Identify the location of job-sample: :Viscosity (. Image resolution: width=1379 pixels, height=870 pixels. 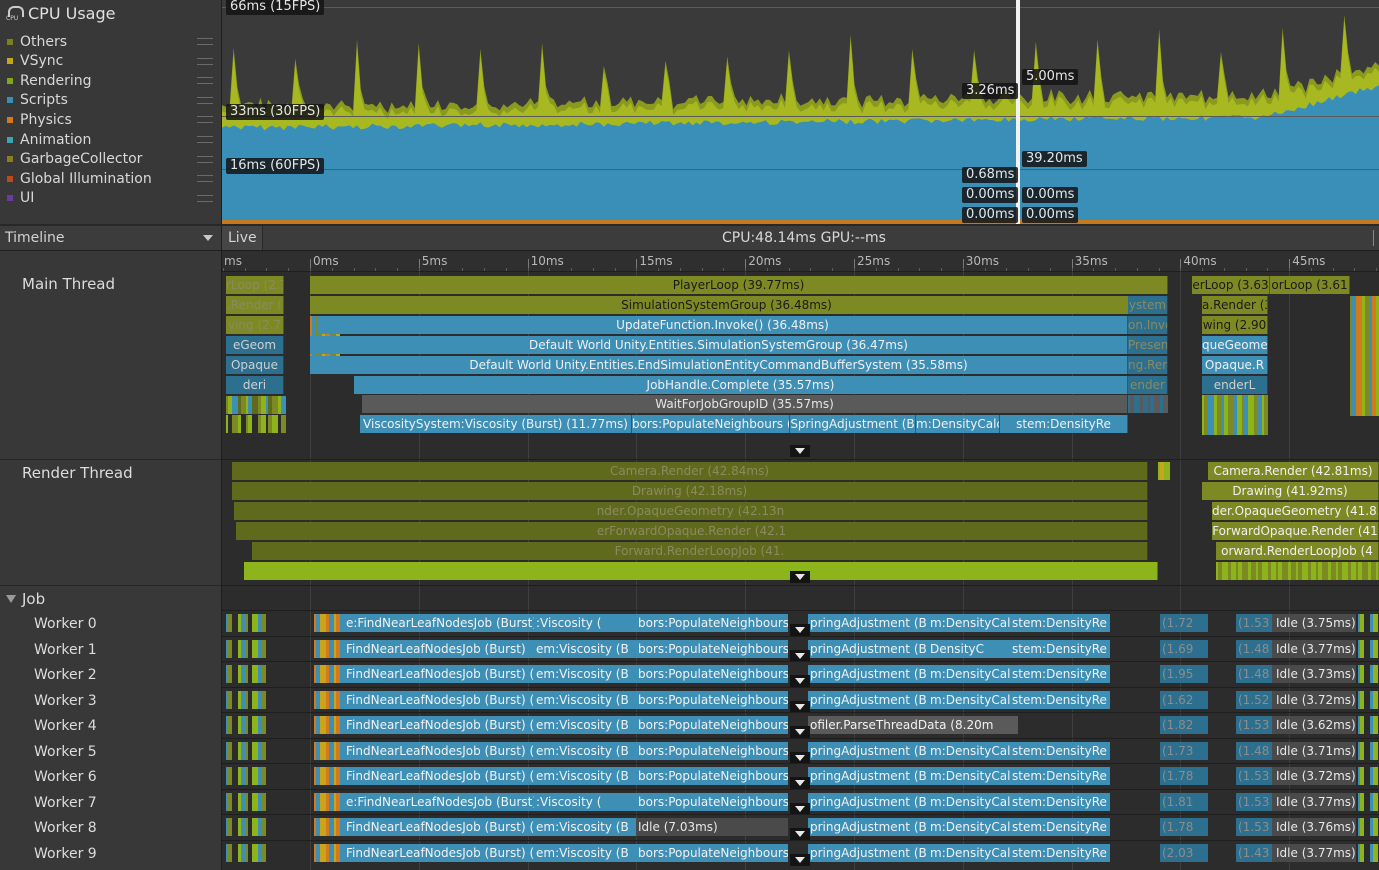
(585, 623).